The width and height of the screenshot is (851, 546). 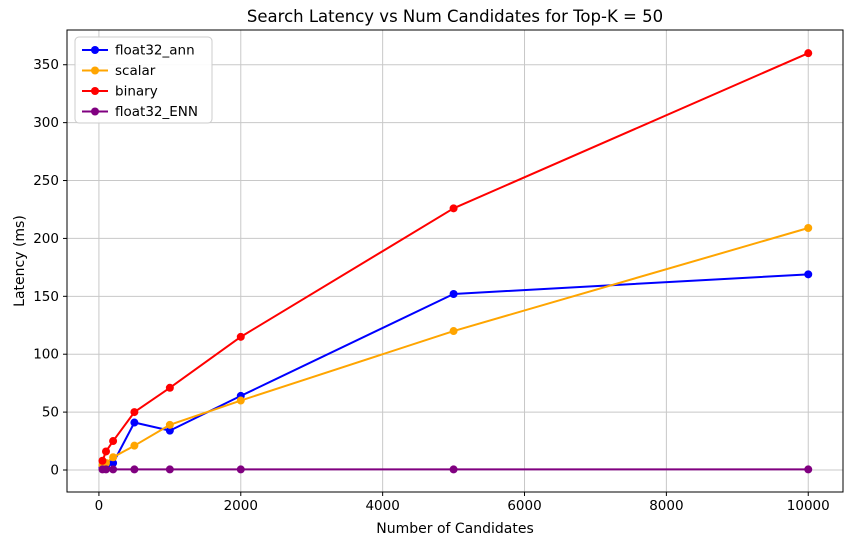 What do you see at coordinates (99, 506) in the screenshot?
I see `x-tick-label-0: 0` at bounding box center [99, 506].